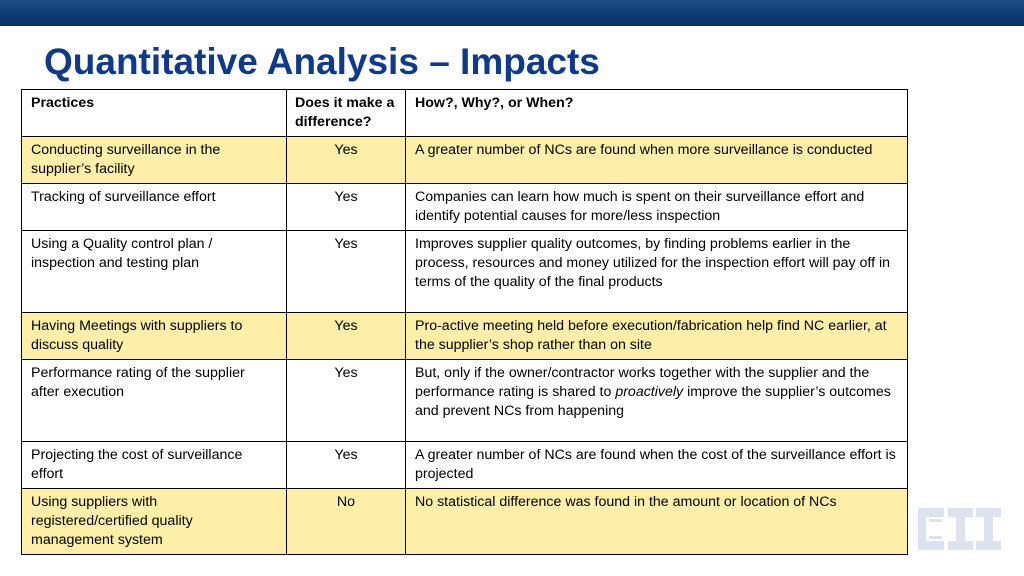 The width and height of the screenshot is (1024, 576). Describe the element at coordinates (346, 521) in the screenshot. I see `difference-cell: No` at that location.